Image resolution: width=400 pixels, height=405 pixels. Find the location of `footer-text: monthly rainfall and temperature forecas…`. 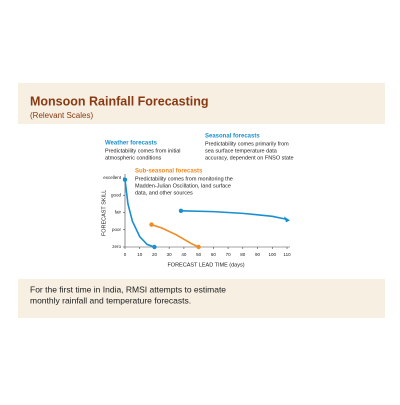

footer-text: monthly rainfall and temperature forecas… is located at coordinates (110, 300).